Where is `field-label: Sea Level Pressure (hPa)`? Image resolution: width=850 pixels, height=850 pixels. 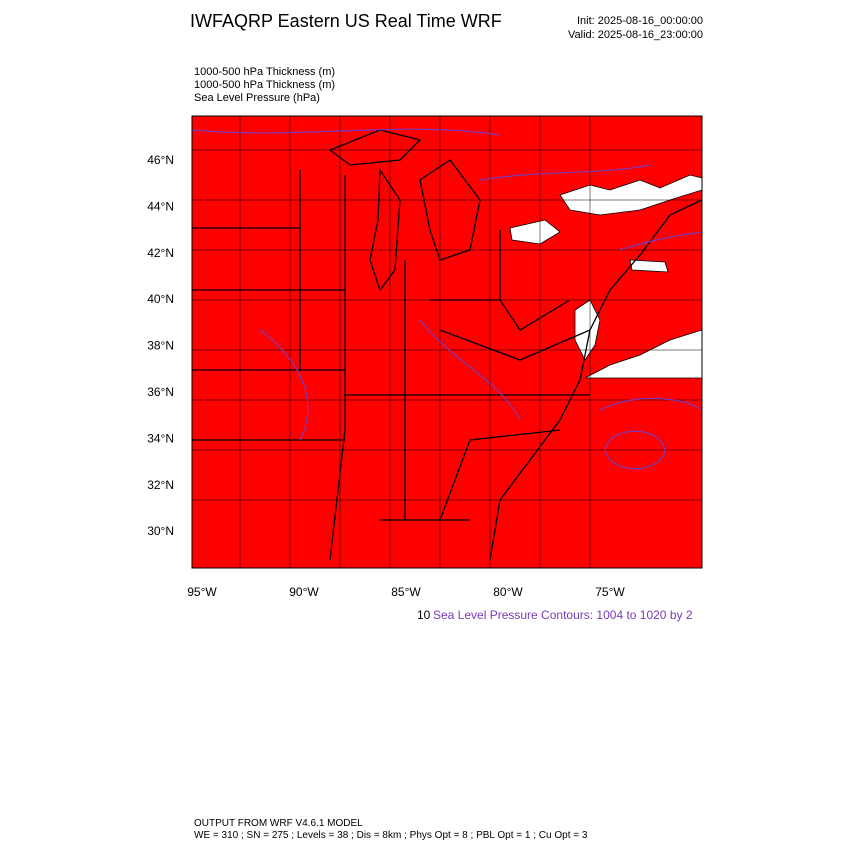
field-label: Sea Level Pressure (hPa) is located at coordinates (257, 98).